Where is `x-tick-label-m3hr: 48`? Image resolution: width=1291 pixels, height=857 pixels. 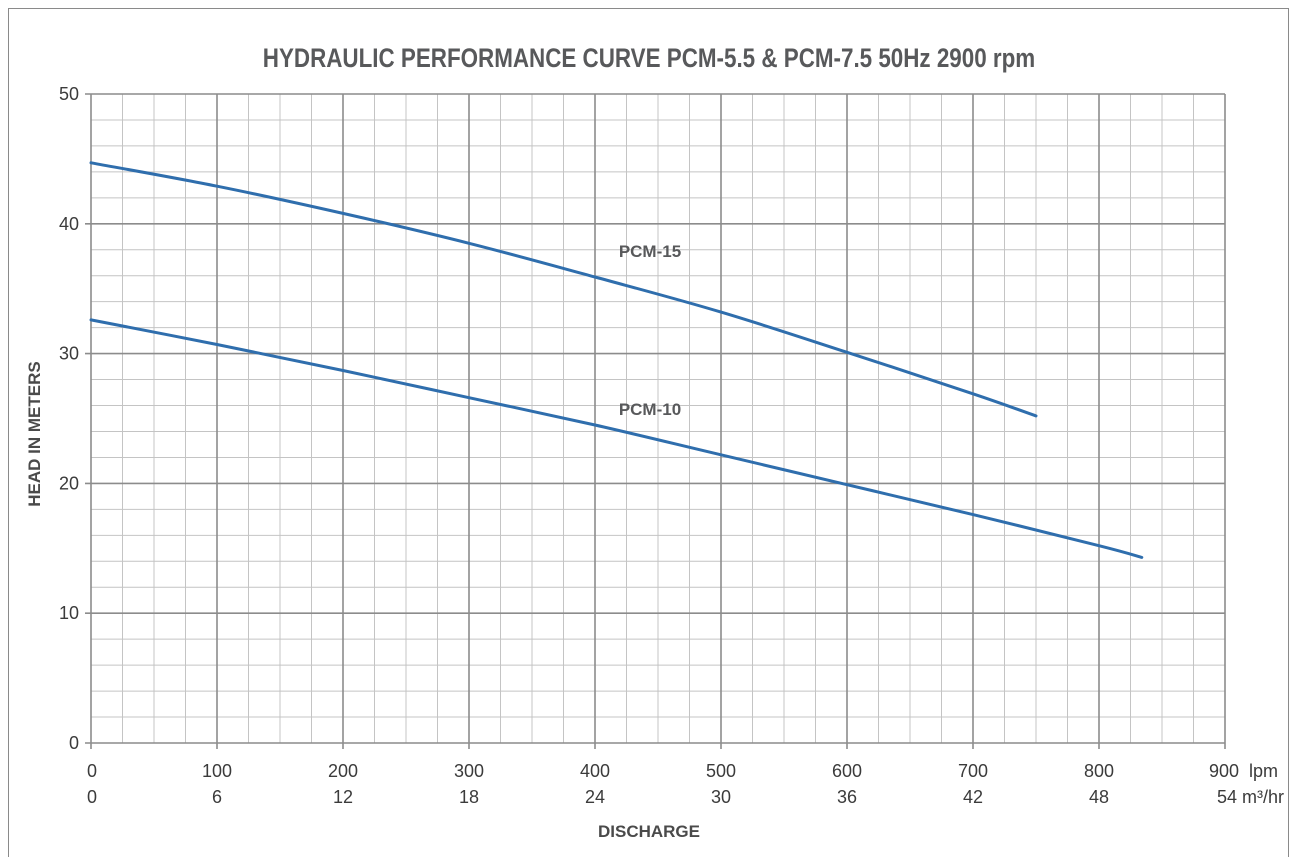 x-tick-label-m3hr: 48 is located at coordinates (1099, 797).